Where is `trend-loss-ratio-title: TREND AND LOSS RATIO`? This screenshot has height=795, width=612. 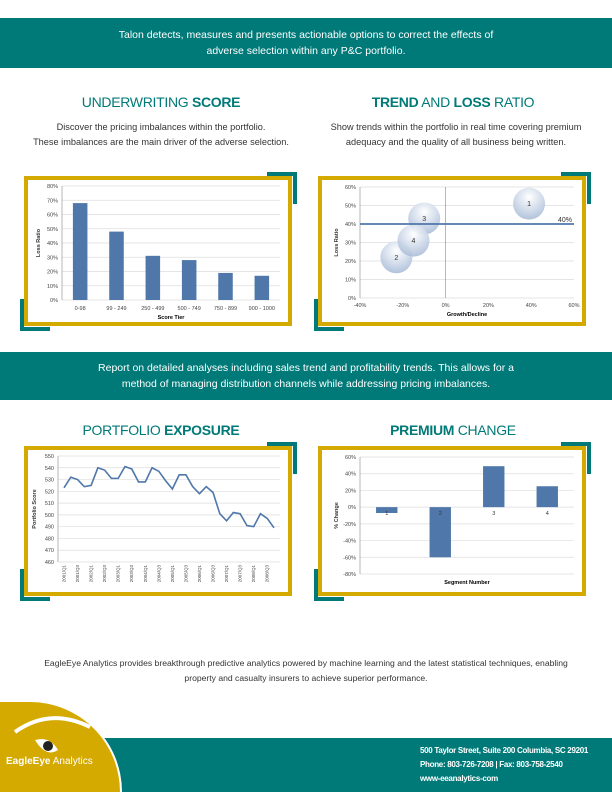
trend-loss-ratio-title: TREND AND LOSS RATIO is located at coordinates (453, 102).